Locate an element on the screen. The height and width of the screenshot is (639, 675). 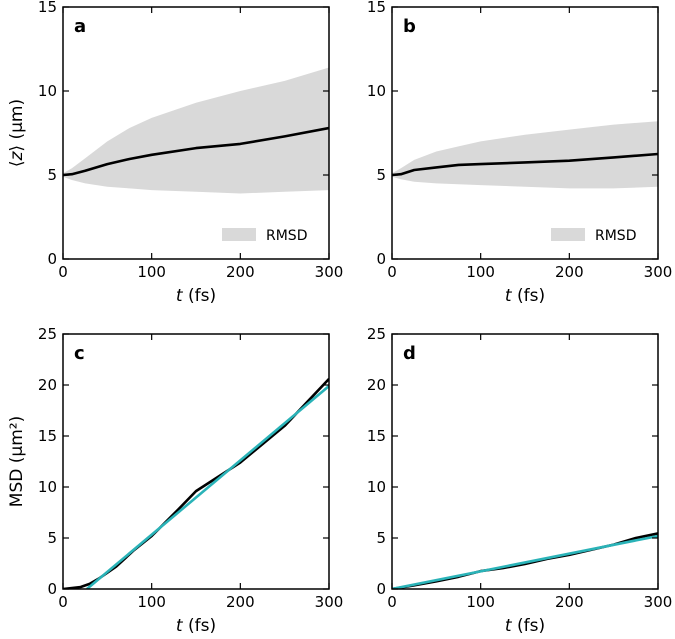
panel-letter: a is located at coordinates (80, 26).